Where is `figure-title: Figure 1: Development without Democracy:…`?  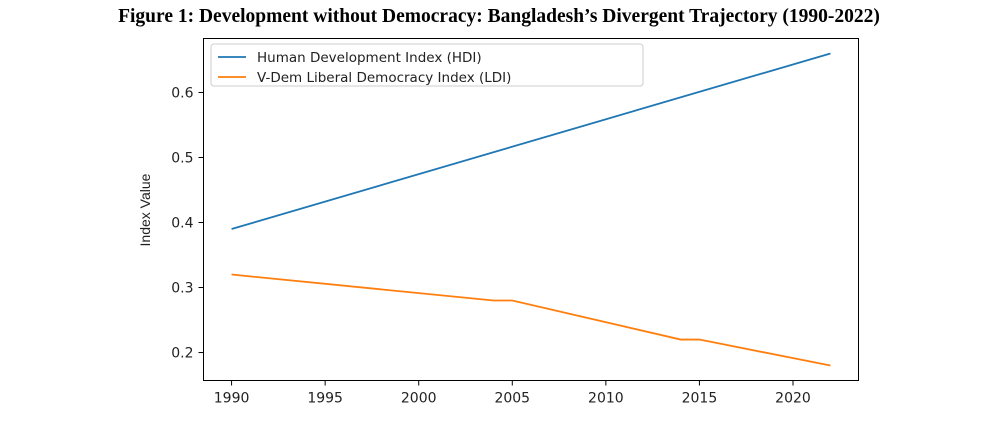 figure-title: Figure 1: Development without Democracy:… is located at coordinates (499, 16).